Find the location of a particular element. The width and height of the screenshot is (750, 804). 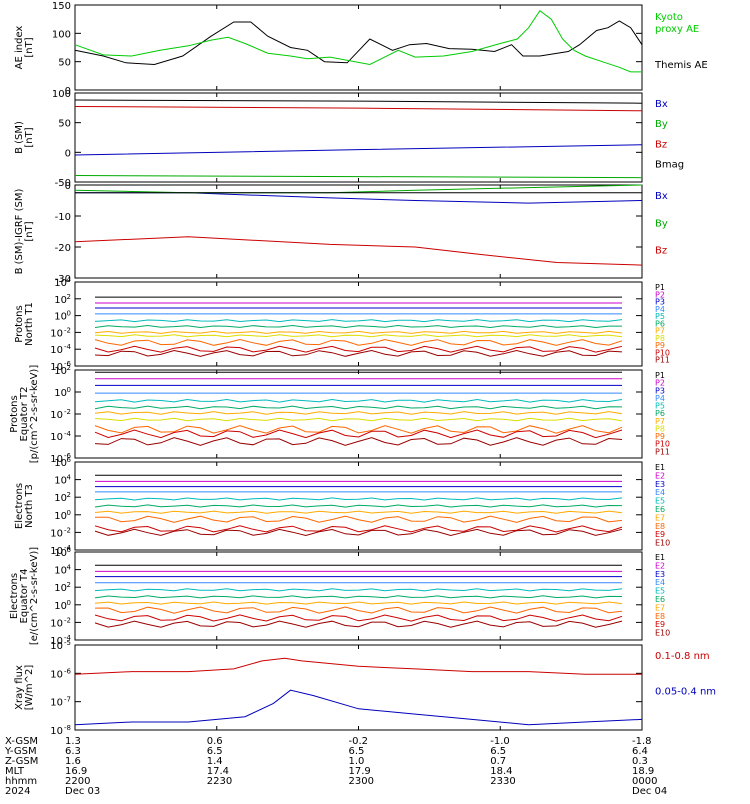

ephemeris-value: 1.3 is located at coordinates (73, 741).